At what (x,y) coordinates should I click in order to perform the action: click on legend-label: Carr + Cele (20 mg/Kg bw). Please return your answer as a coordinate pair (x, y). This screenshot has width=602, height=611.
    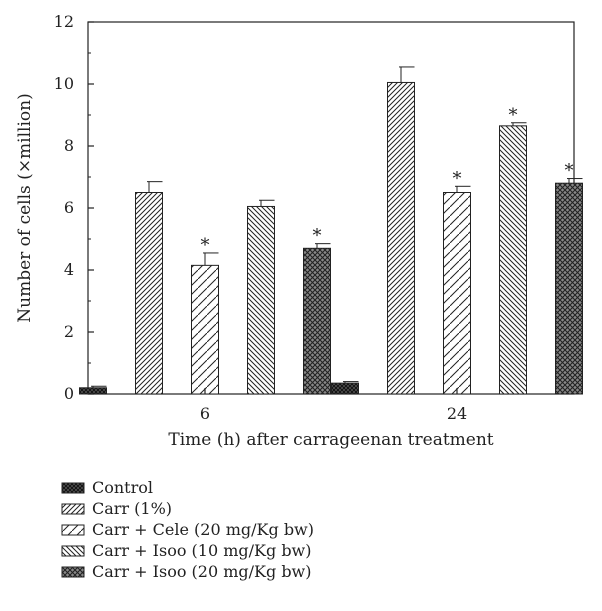
    Looking at the image, I should click on (203, 529).